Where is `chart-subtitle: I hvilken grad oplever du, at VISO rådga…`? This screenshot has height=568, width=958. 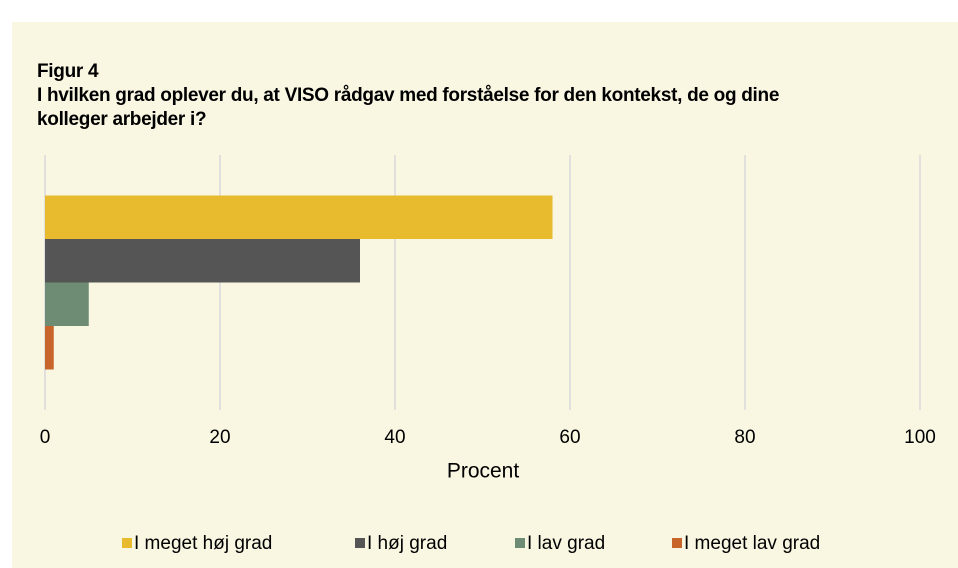 chart-subtitle: I hvilken grad oplever du, at VISO rådga… is located at coordinates (408, 107).